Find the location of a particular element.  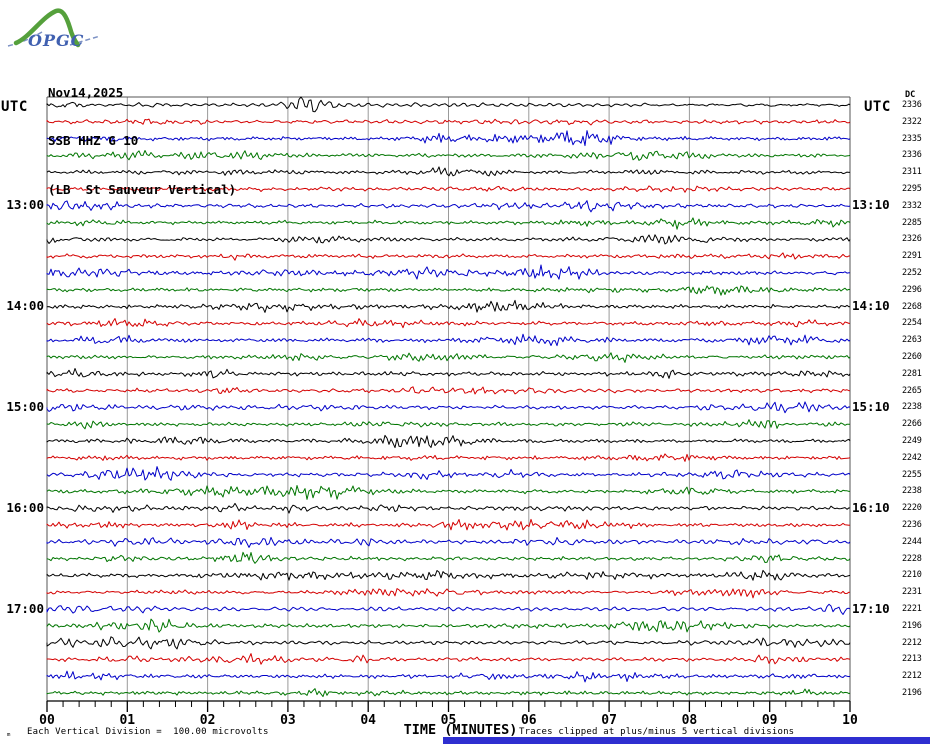

seismic-trace-12:20 is located at coordinates (448, 138).